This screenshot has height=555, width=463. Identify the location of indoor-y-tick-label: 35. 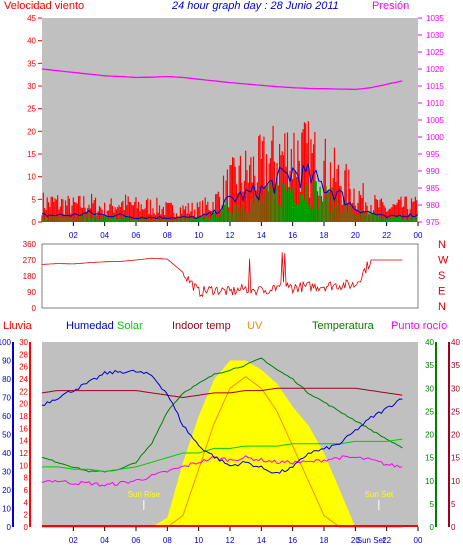
(455, 365).